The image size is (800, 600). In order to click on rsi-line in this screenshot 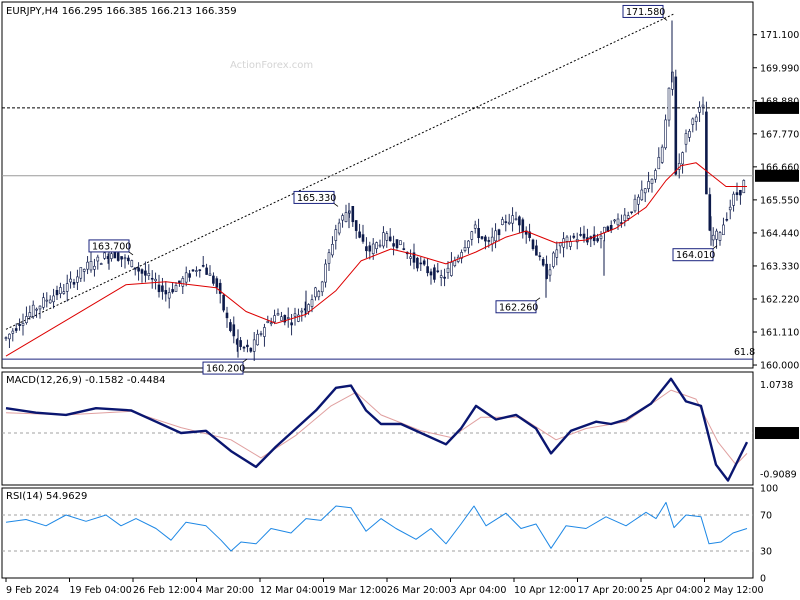, I will do `click(376, 526)`.